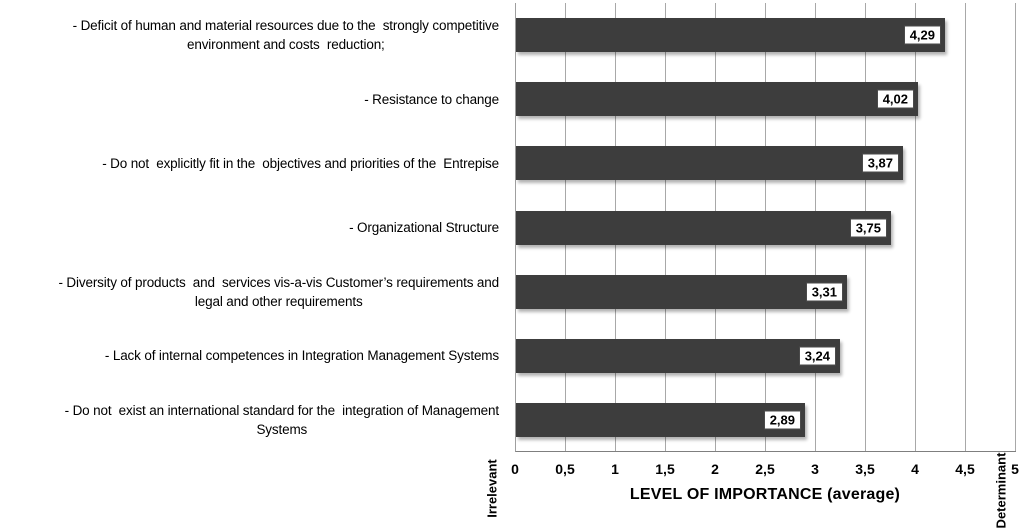 The width and height of the screenshot is (1024, 530). What do you see at coordinates (1001, 490) in the screenshot?
I see `axis-max-label: Determinant` at bounding box center [1001, 490].